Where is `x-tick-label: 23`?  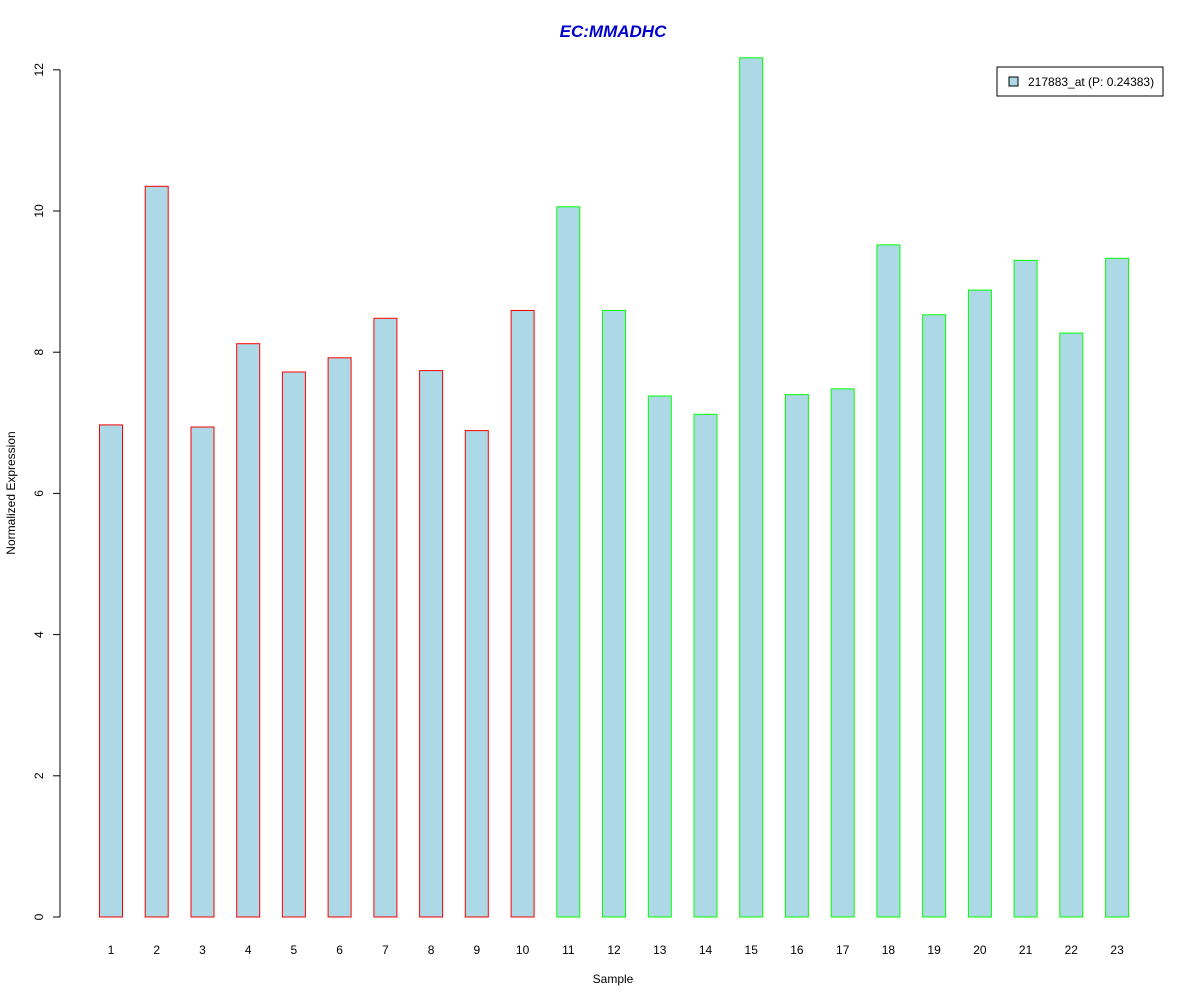 x-tick-label: 23 is located at coordinates (1117, 950).